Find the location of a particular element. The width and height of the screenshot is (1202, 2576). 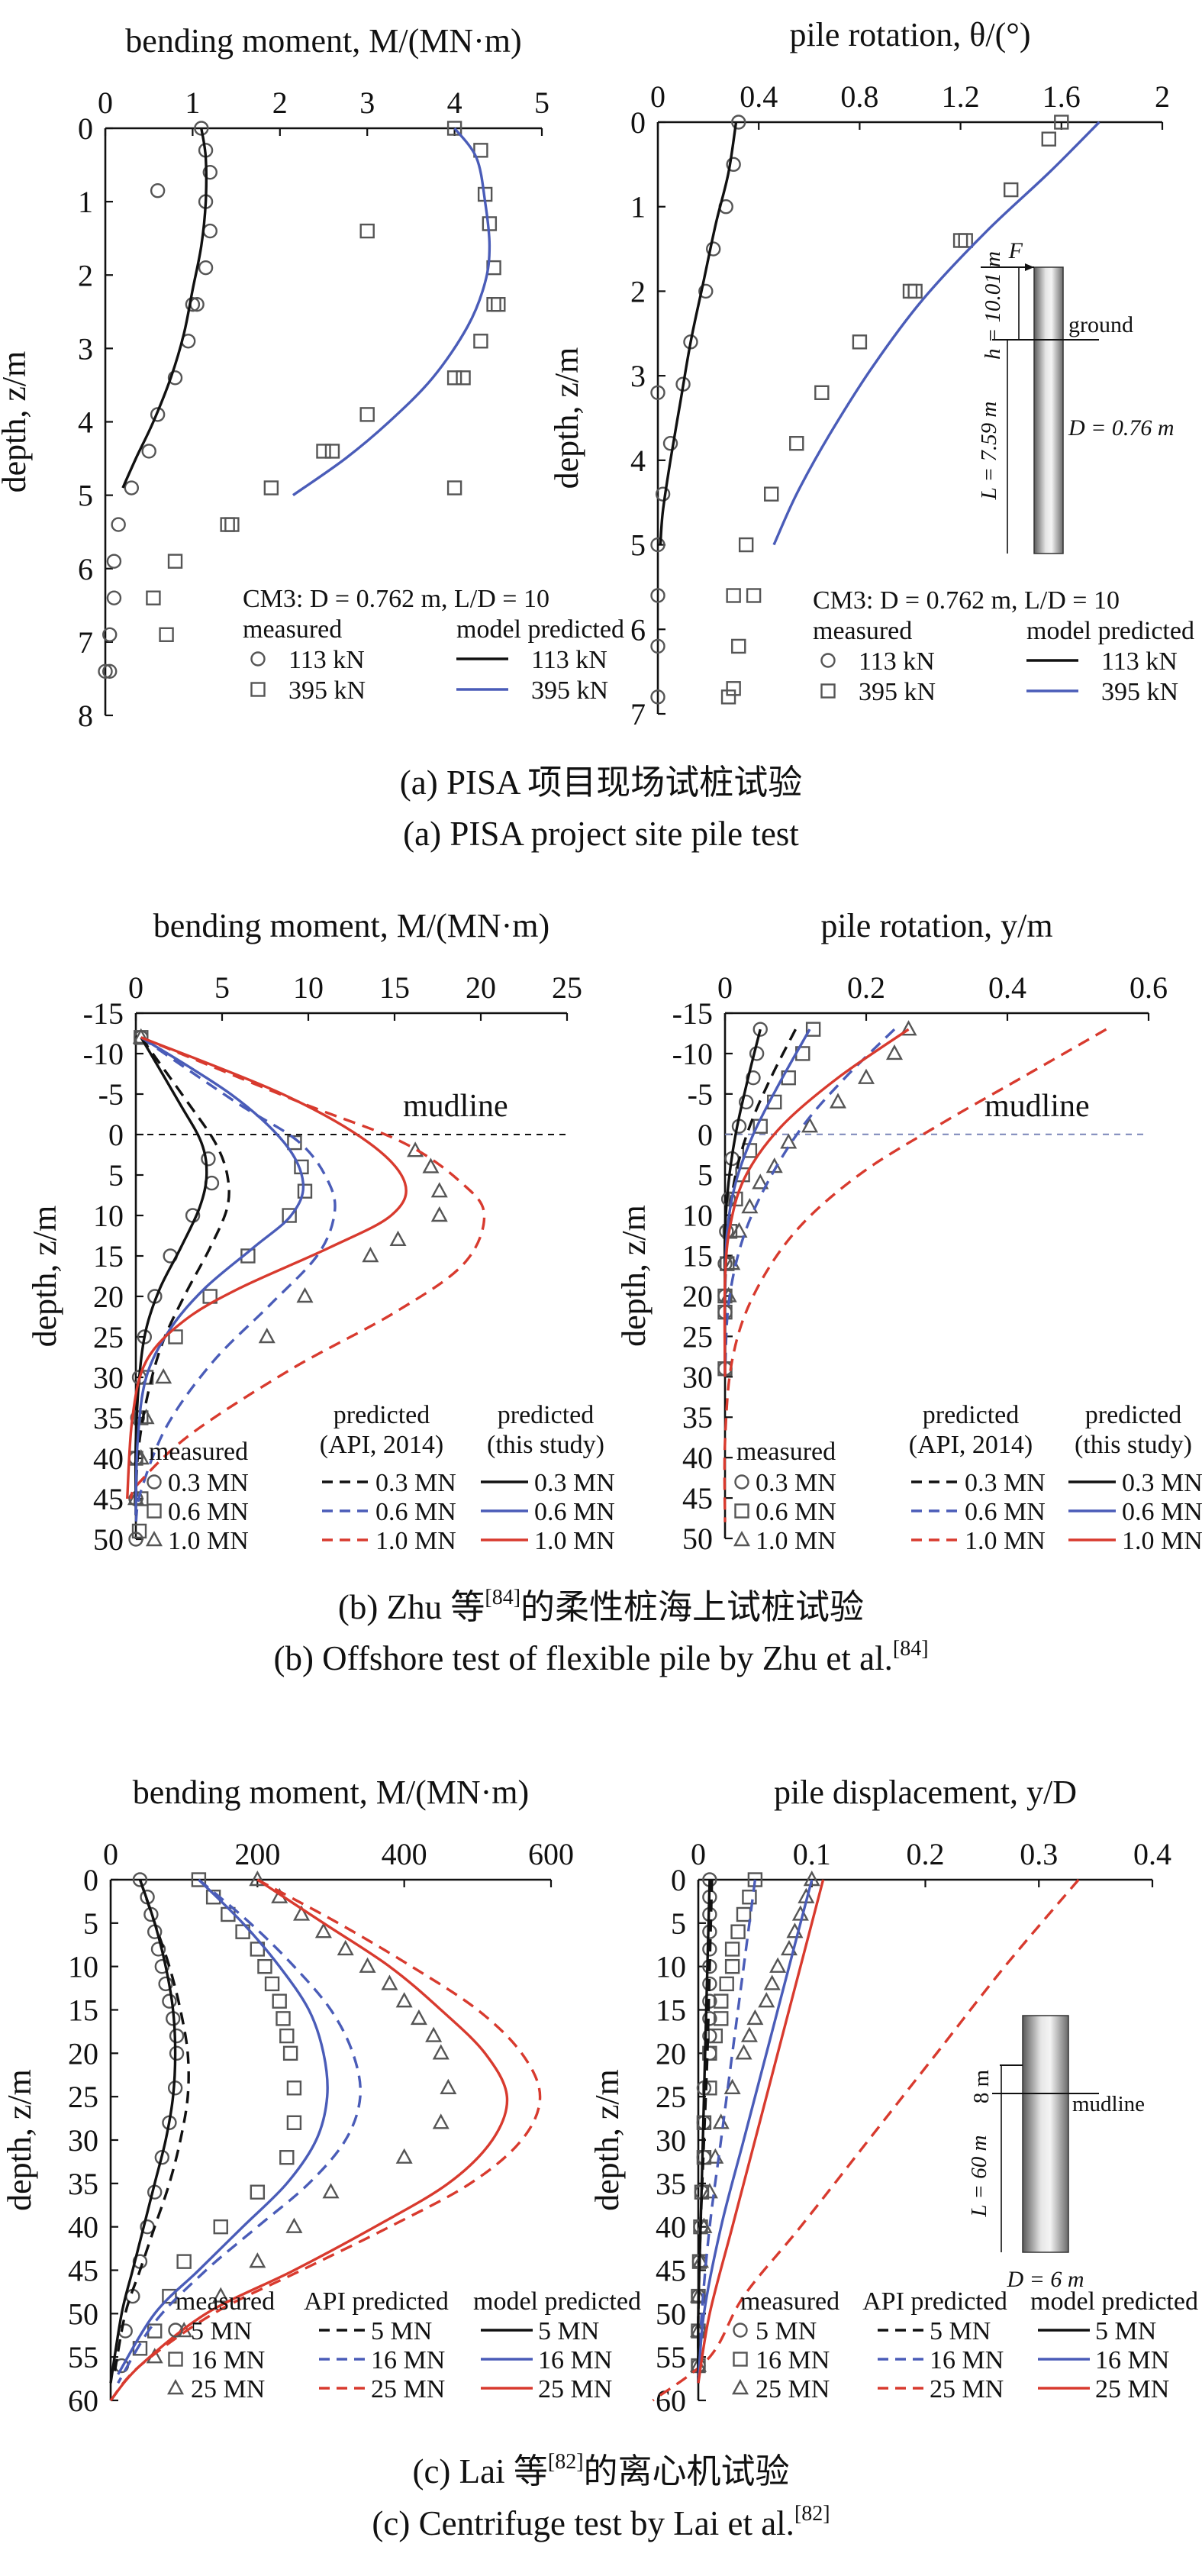

legend-group-api: API predicted is located at coordinates (934, 2301).